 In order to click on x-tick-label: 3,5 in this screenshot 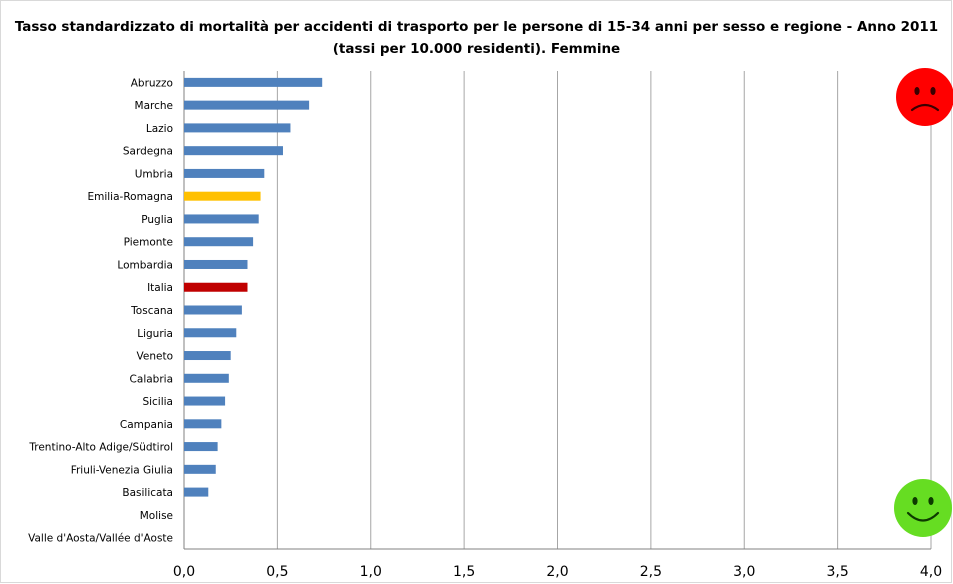, I will do `click(837, 572)`.